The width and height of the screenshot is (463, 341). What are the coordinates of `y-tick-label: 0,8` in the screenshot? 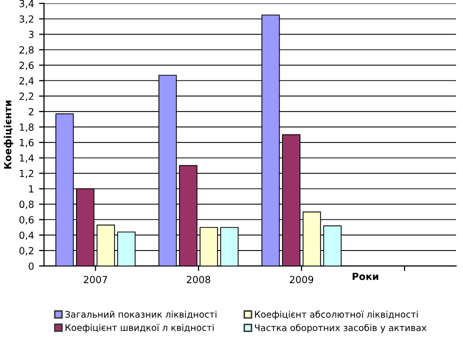 It's located at (26, 205).